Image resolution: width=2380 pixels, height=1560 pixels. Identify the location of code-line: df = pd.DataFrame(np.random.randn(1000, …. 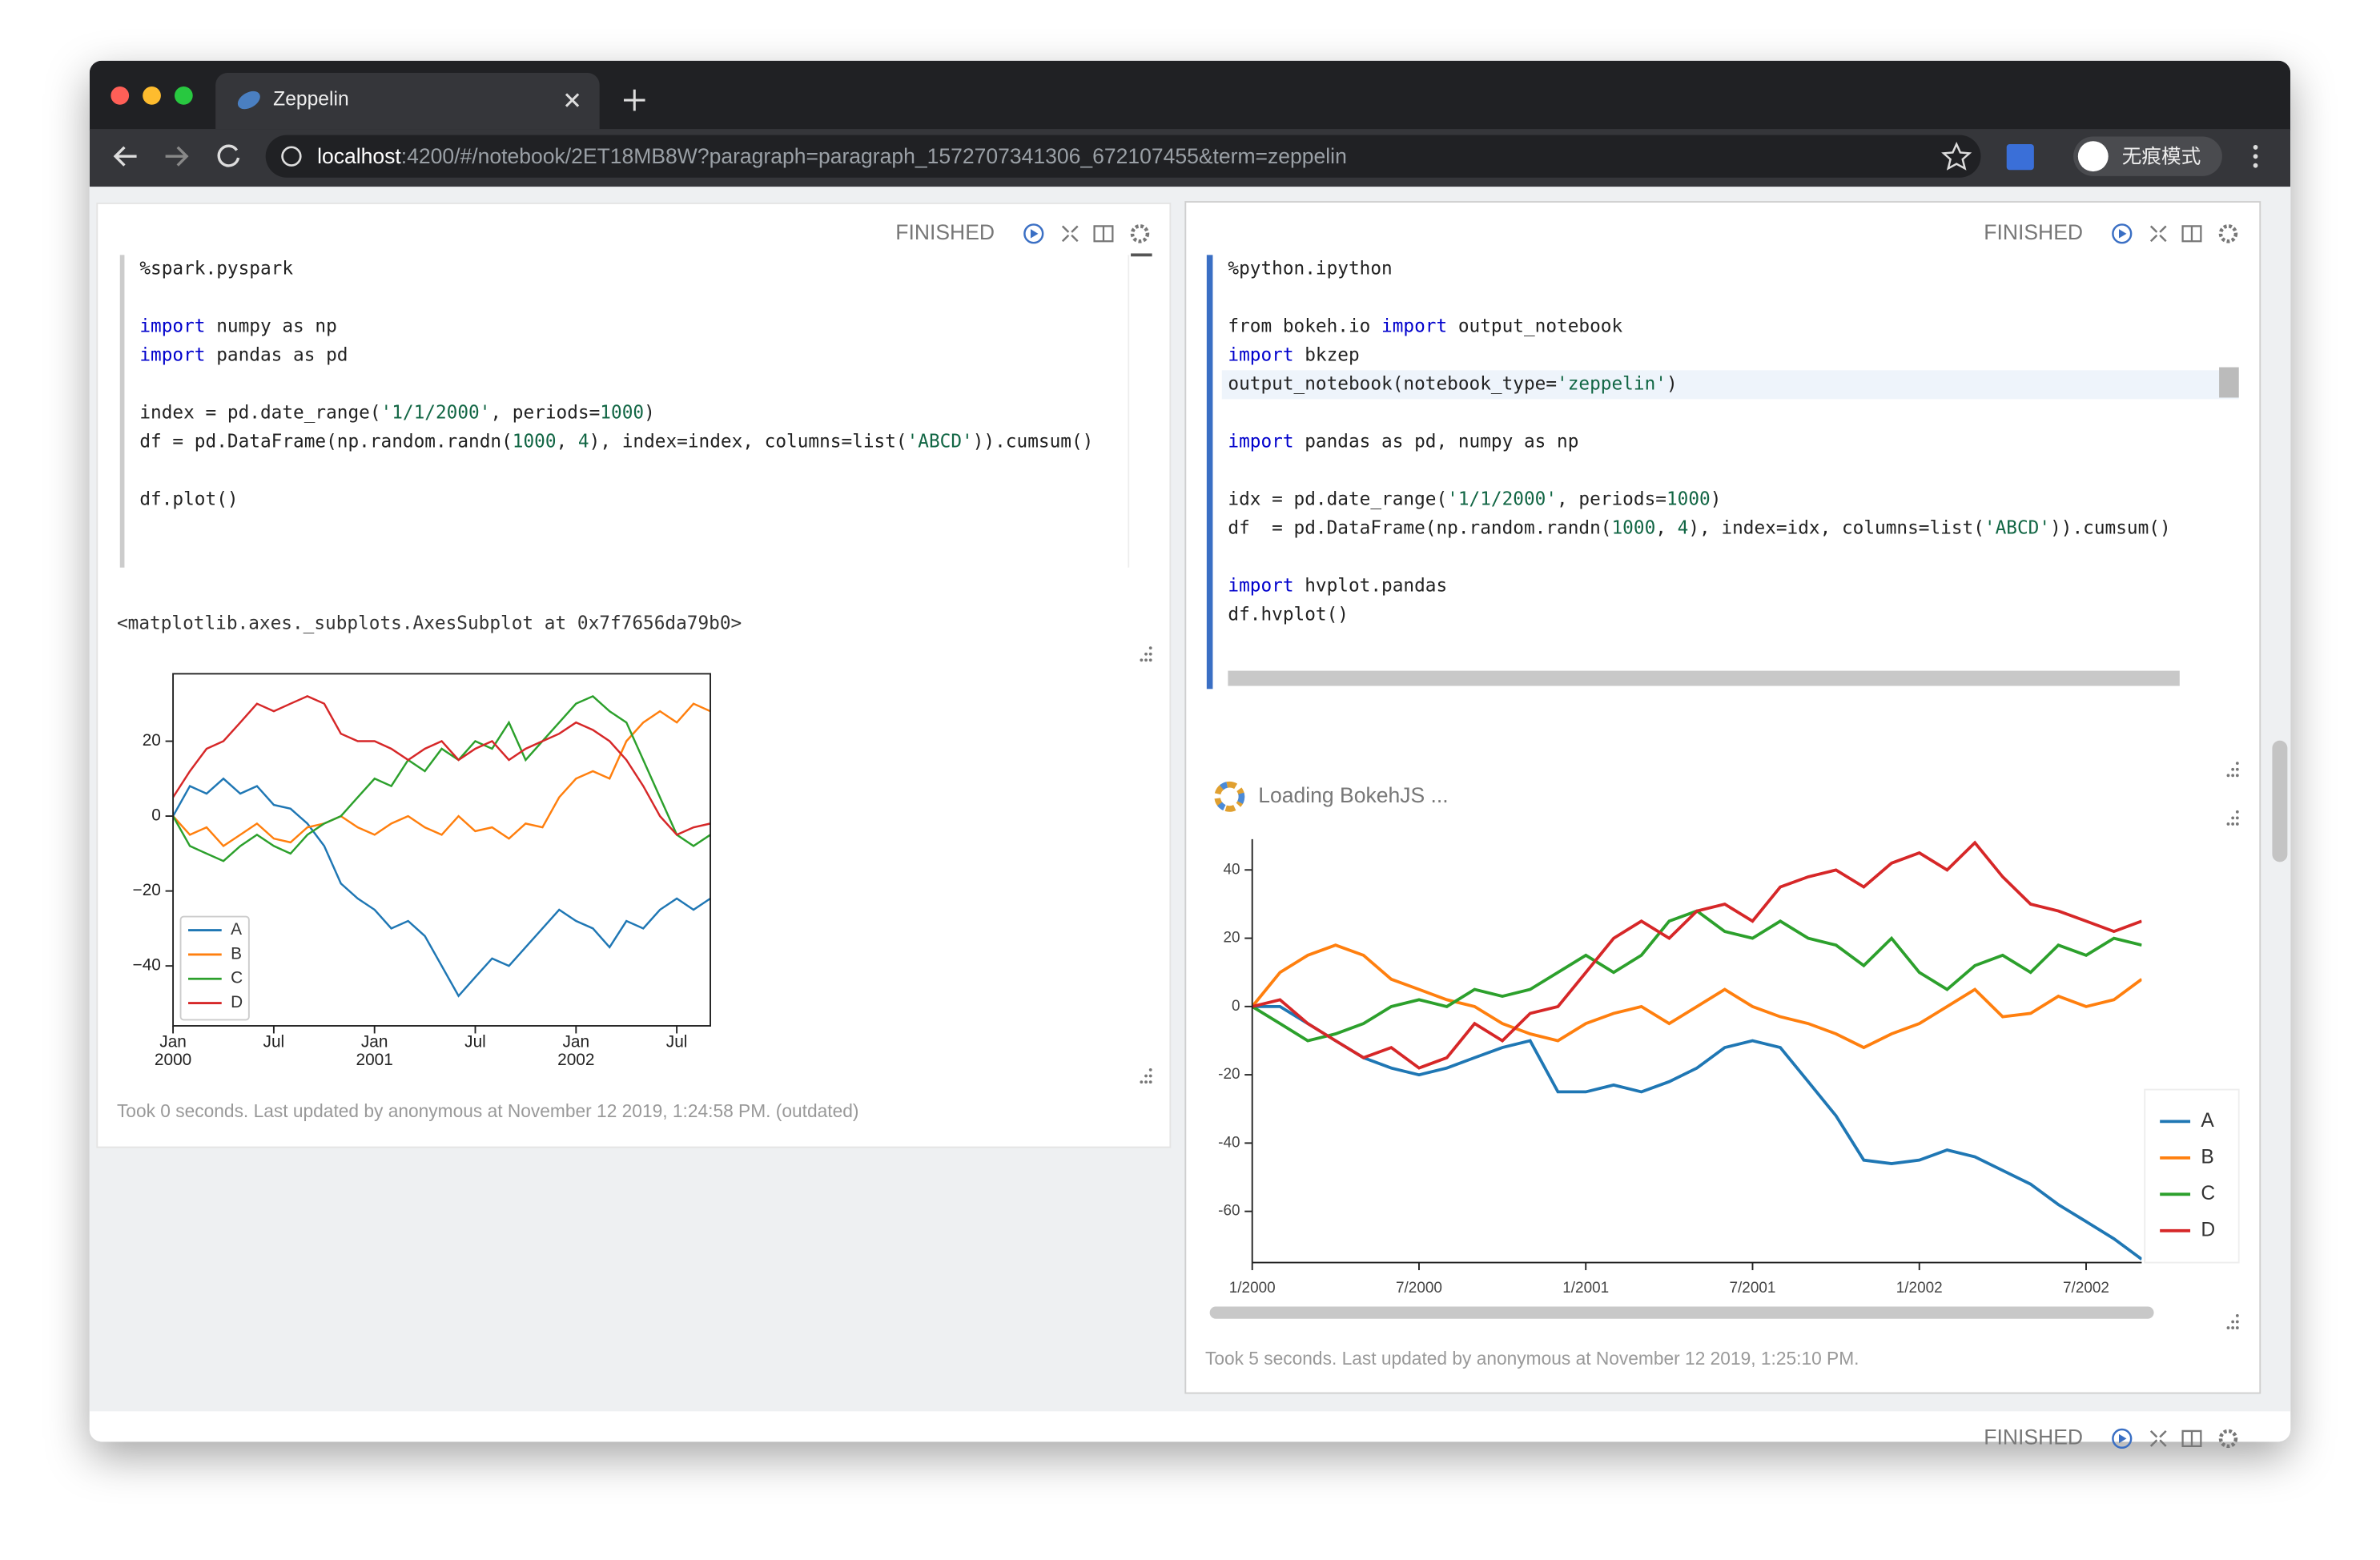
(616, 442).